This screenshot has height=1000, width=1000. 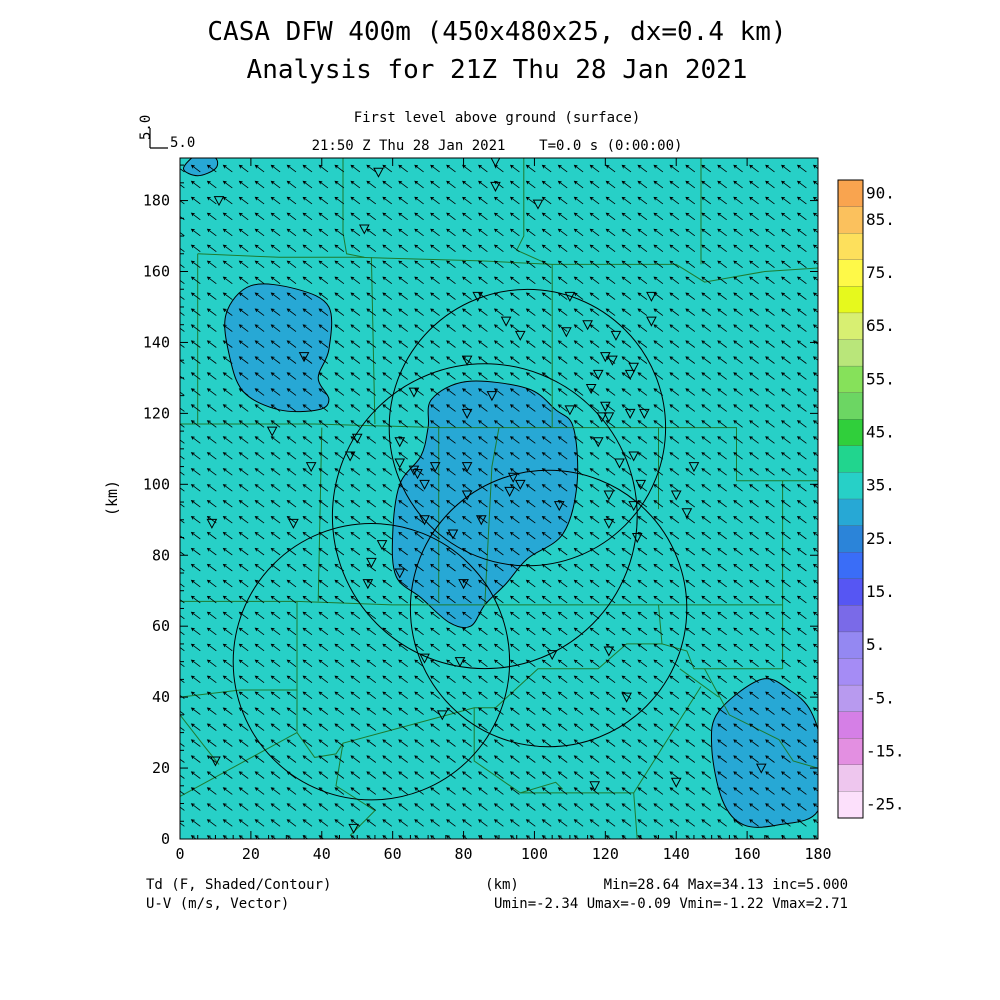 I want to click on colorbar-label: -25., so click(x=885, y=804).